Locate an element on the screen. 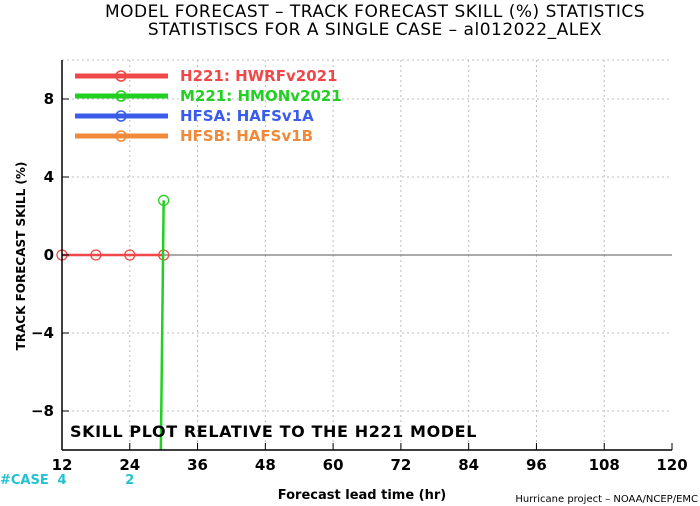  x-axis-label: Forecast lead time (hr) is located at coordinates (362, 495).